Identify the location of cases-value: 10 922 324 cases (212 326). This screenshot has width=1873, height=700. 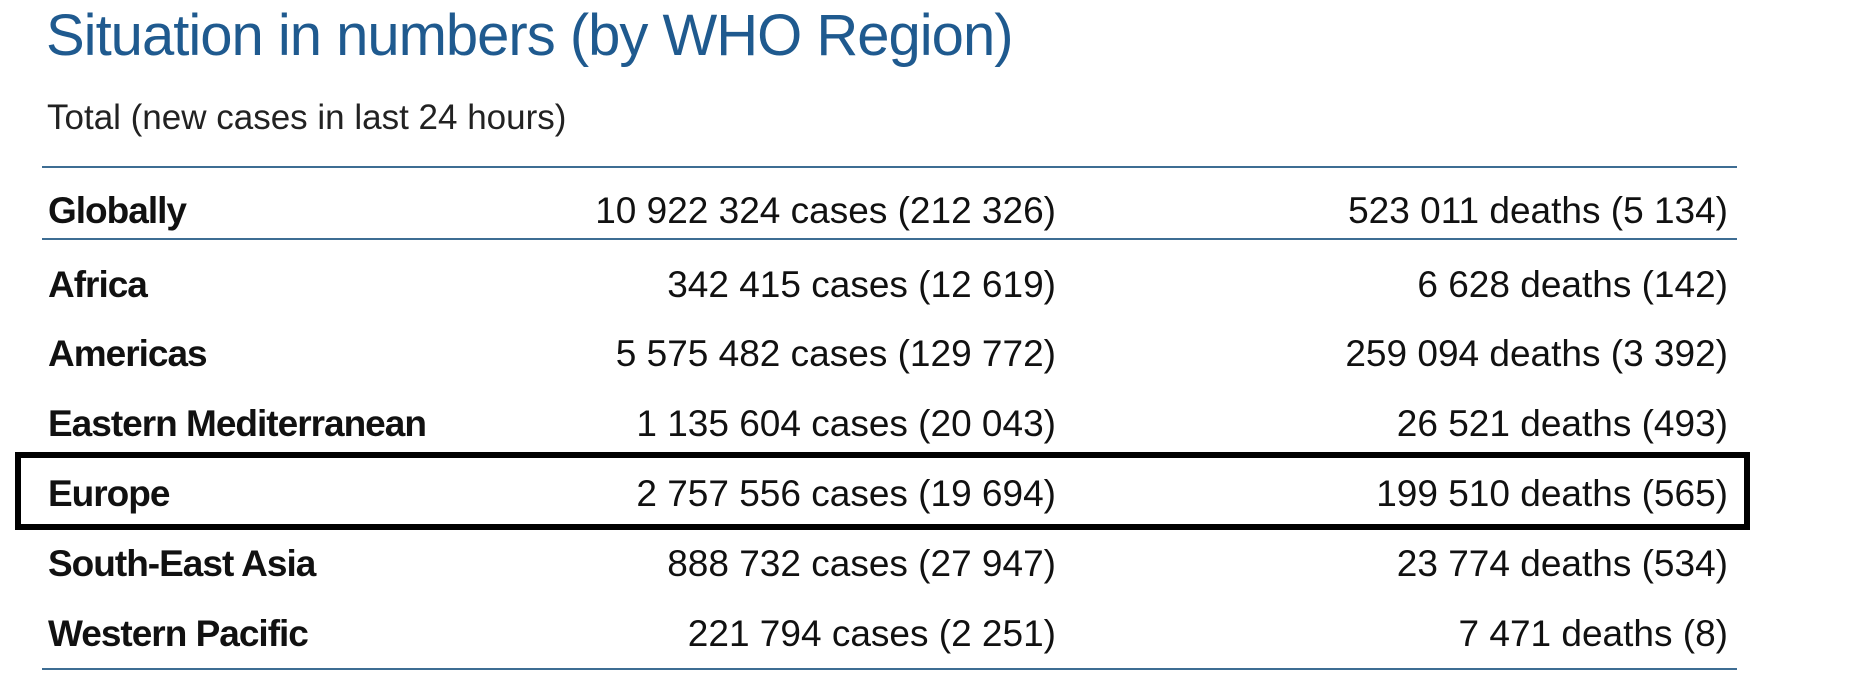
(825, 210).